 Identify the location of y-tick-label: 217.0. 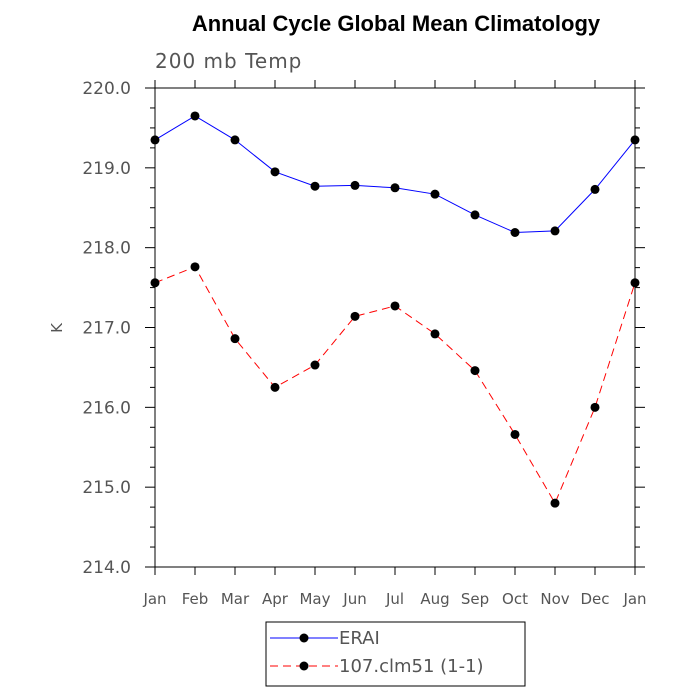
(106, 329).